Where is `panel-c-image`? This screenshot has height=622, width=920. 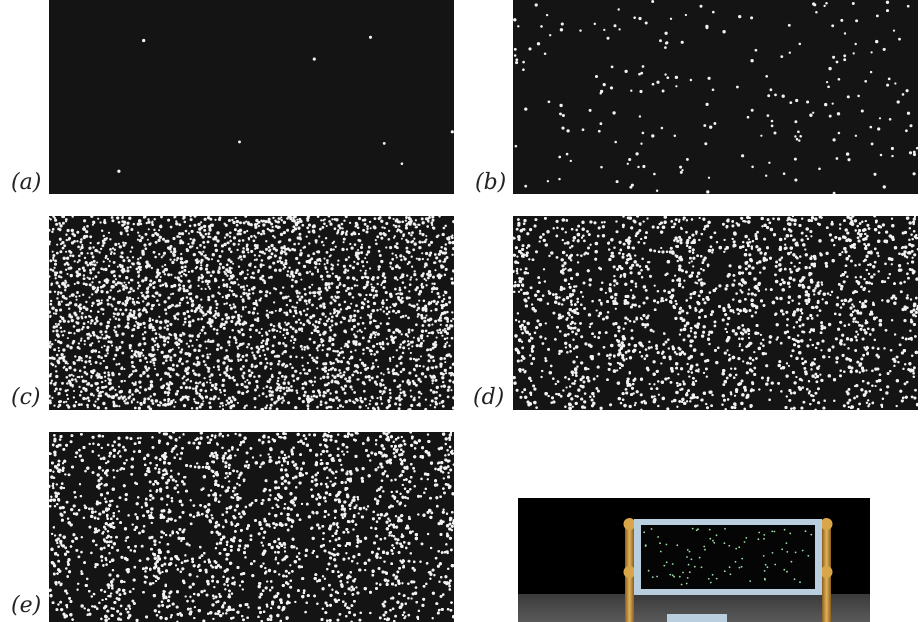
panel-c-image is located at coordinates (251, 313).